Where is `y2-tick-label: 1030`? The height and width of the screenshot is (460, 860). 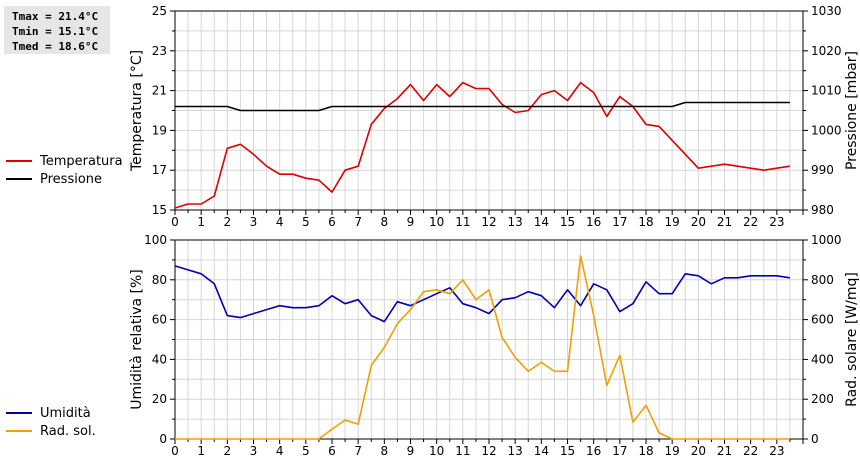
y2-tick-label: 1030 is located at coordinates (826, 11).